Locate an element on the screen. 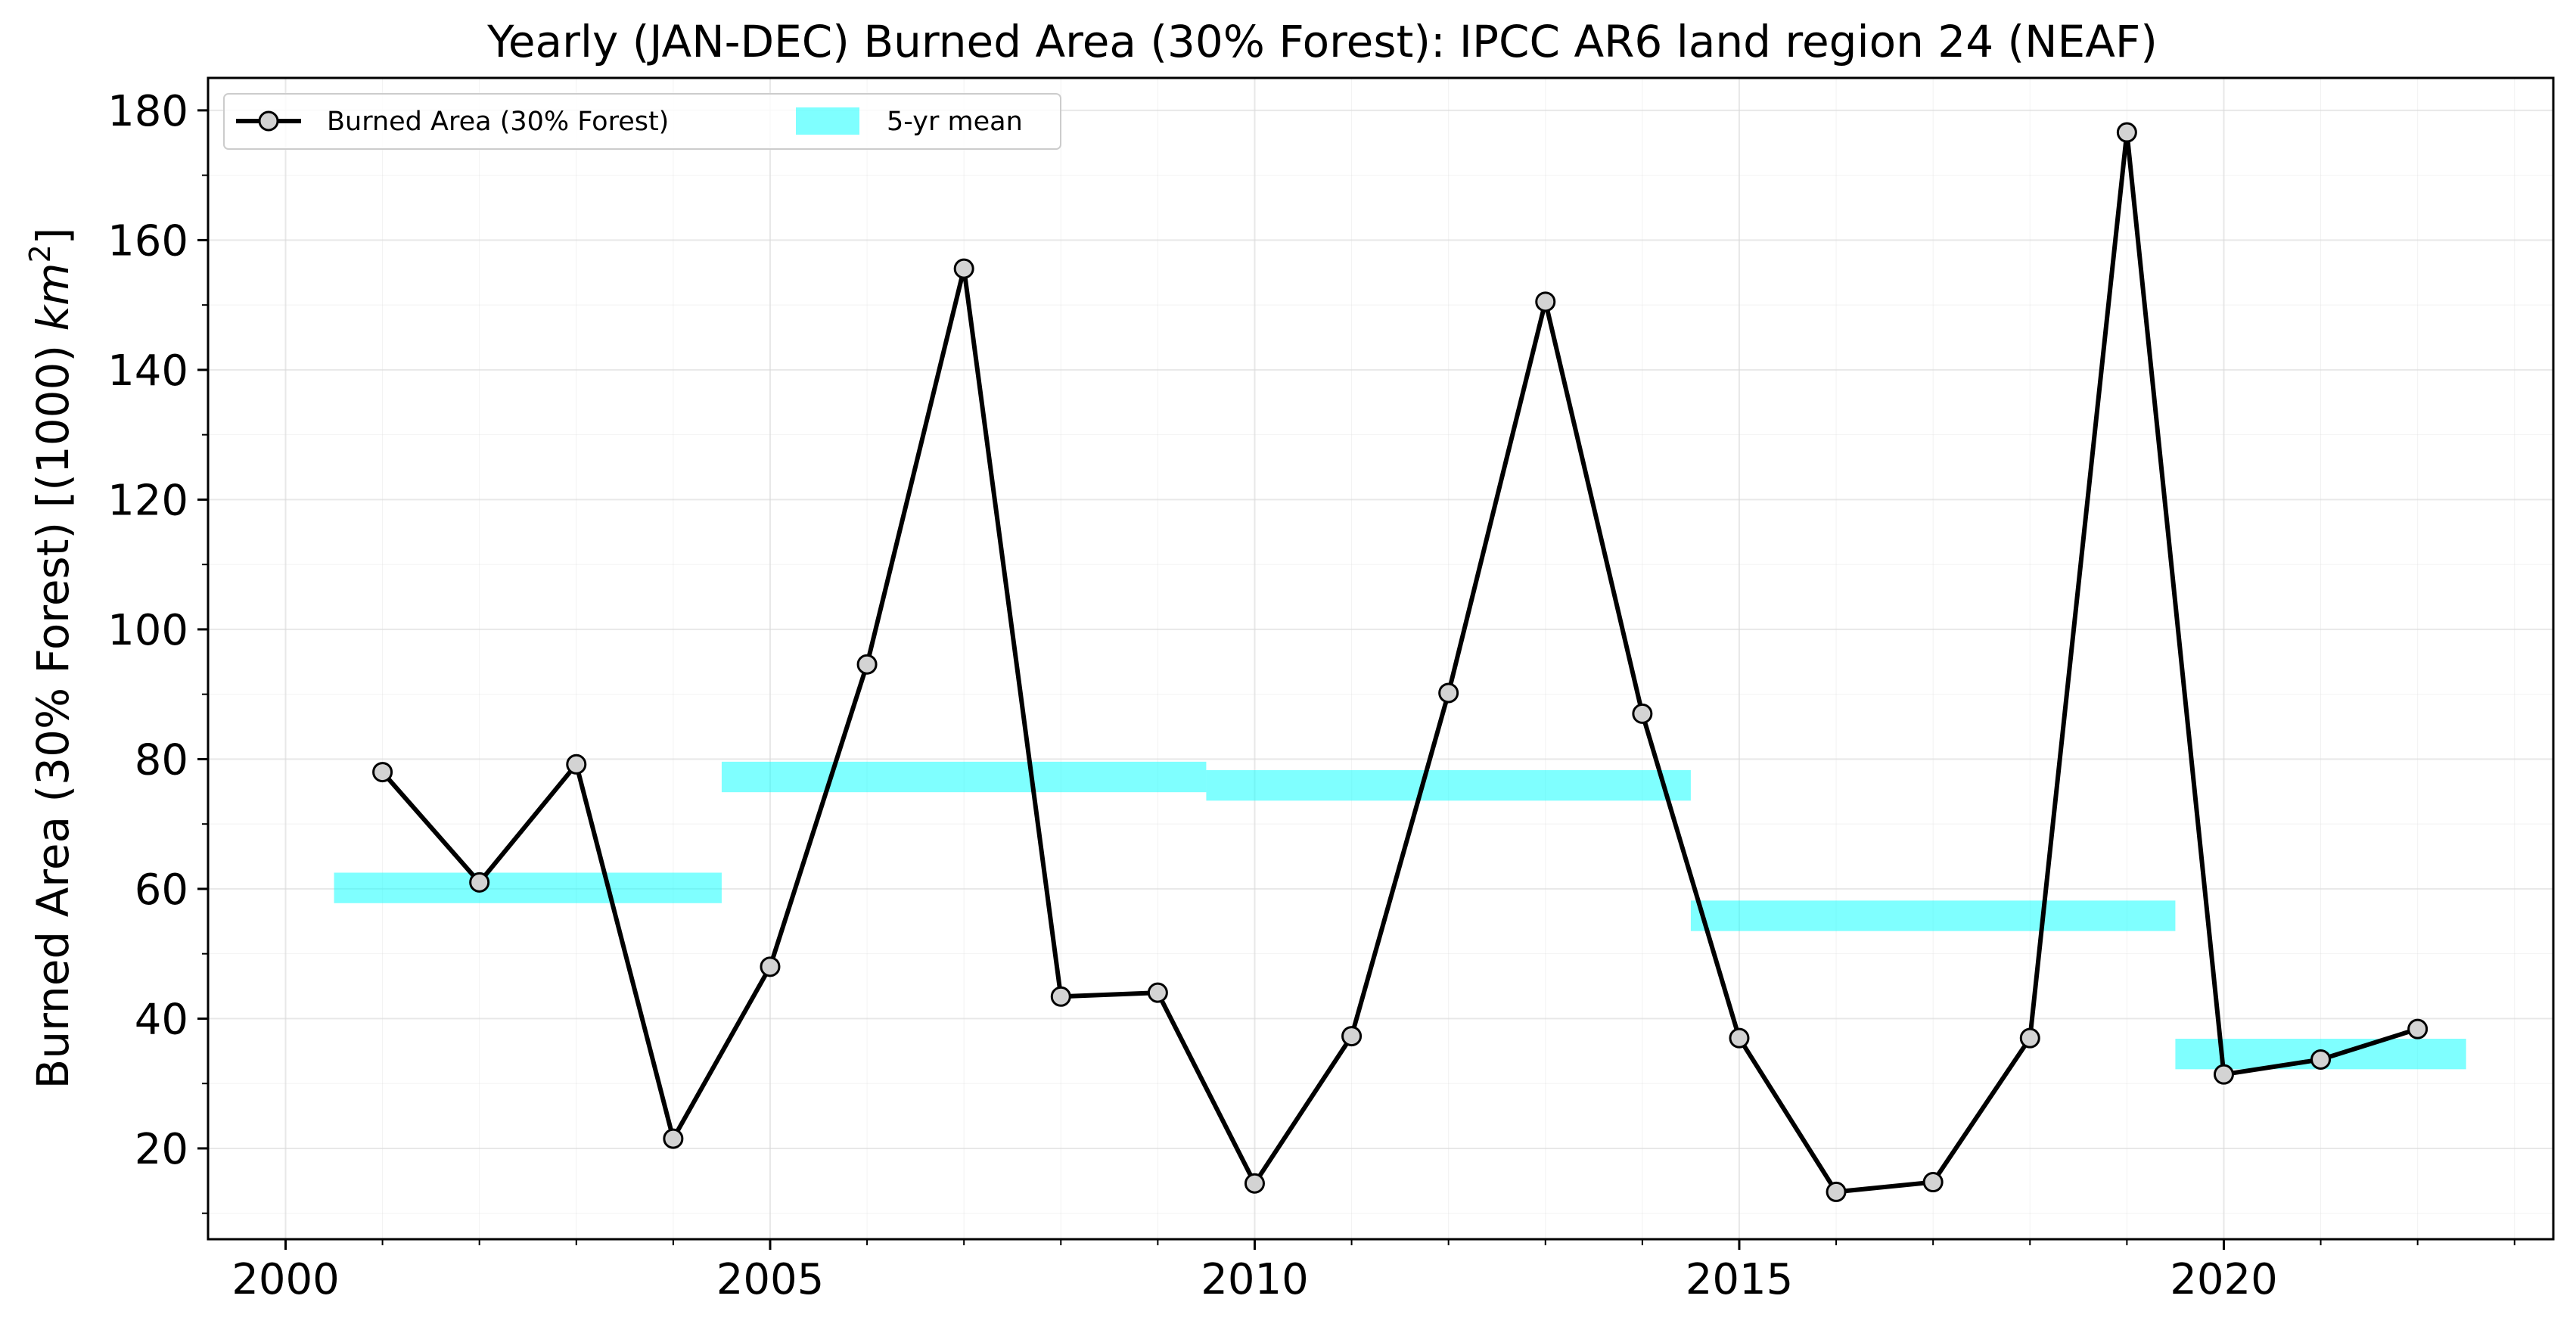 The width and height of the screenshot is (2576, 1330). x-axis-ticks: 2000 2005 2010 2015 2020 is located at coordinates (1373, 1271).